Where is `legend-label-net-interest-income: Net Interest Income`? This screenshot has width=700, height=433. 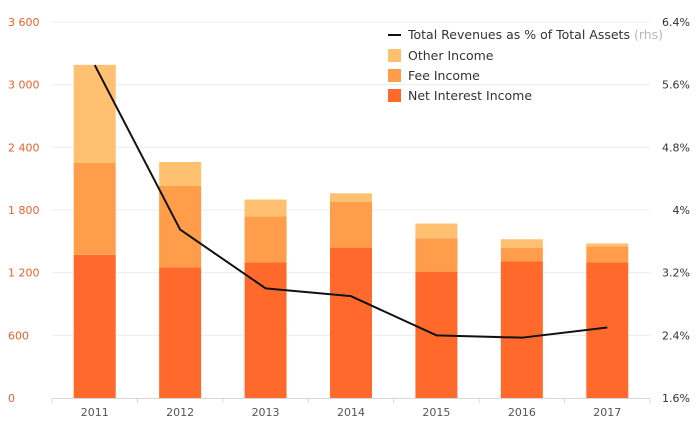 legend-label-net-interest-income: Net Interest Income is located at coordinates (470, 95).